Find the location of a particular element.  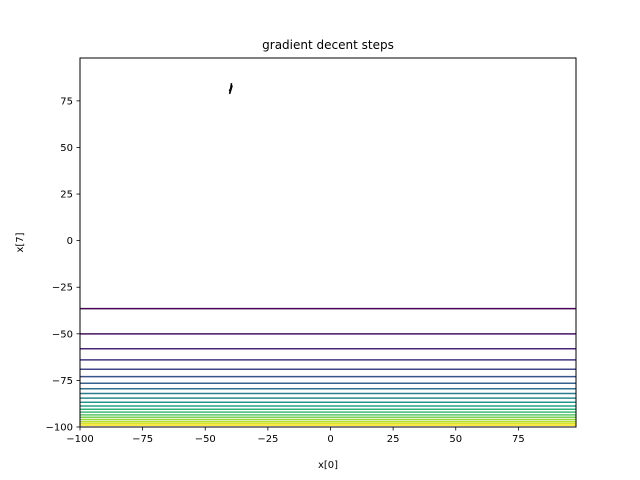

gradient-path is located at coordinates (230, 89).